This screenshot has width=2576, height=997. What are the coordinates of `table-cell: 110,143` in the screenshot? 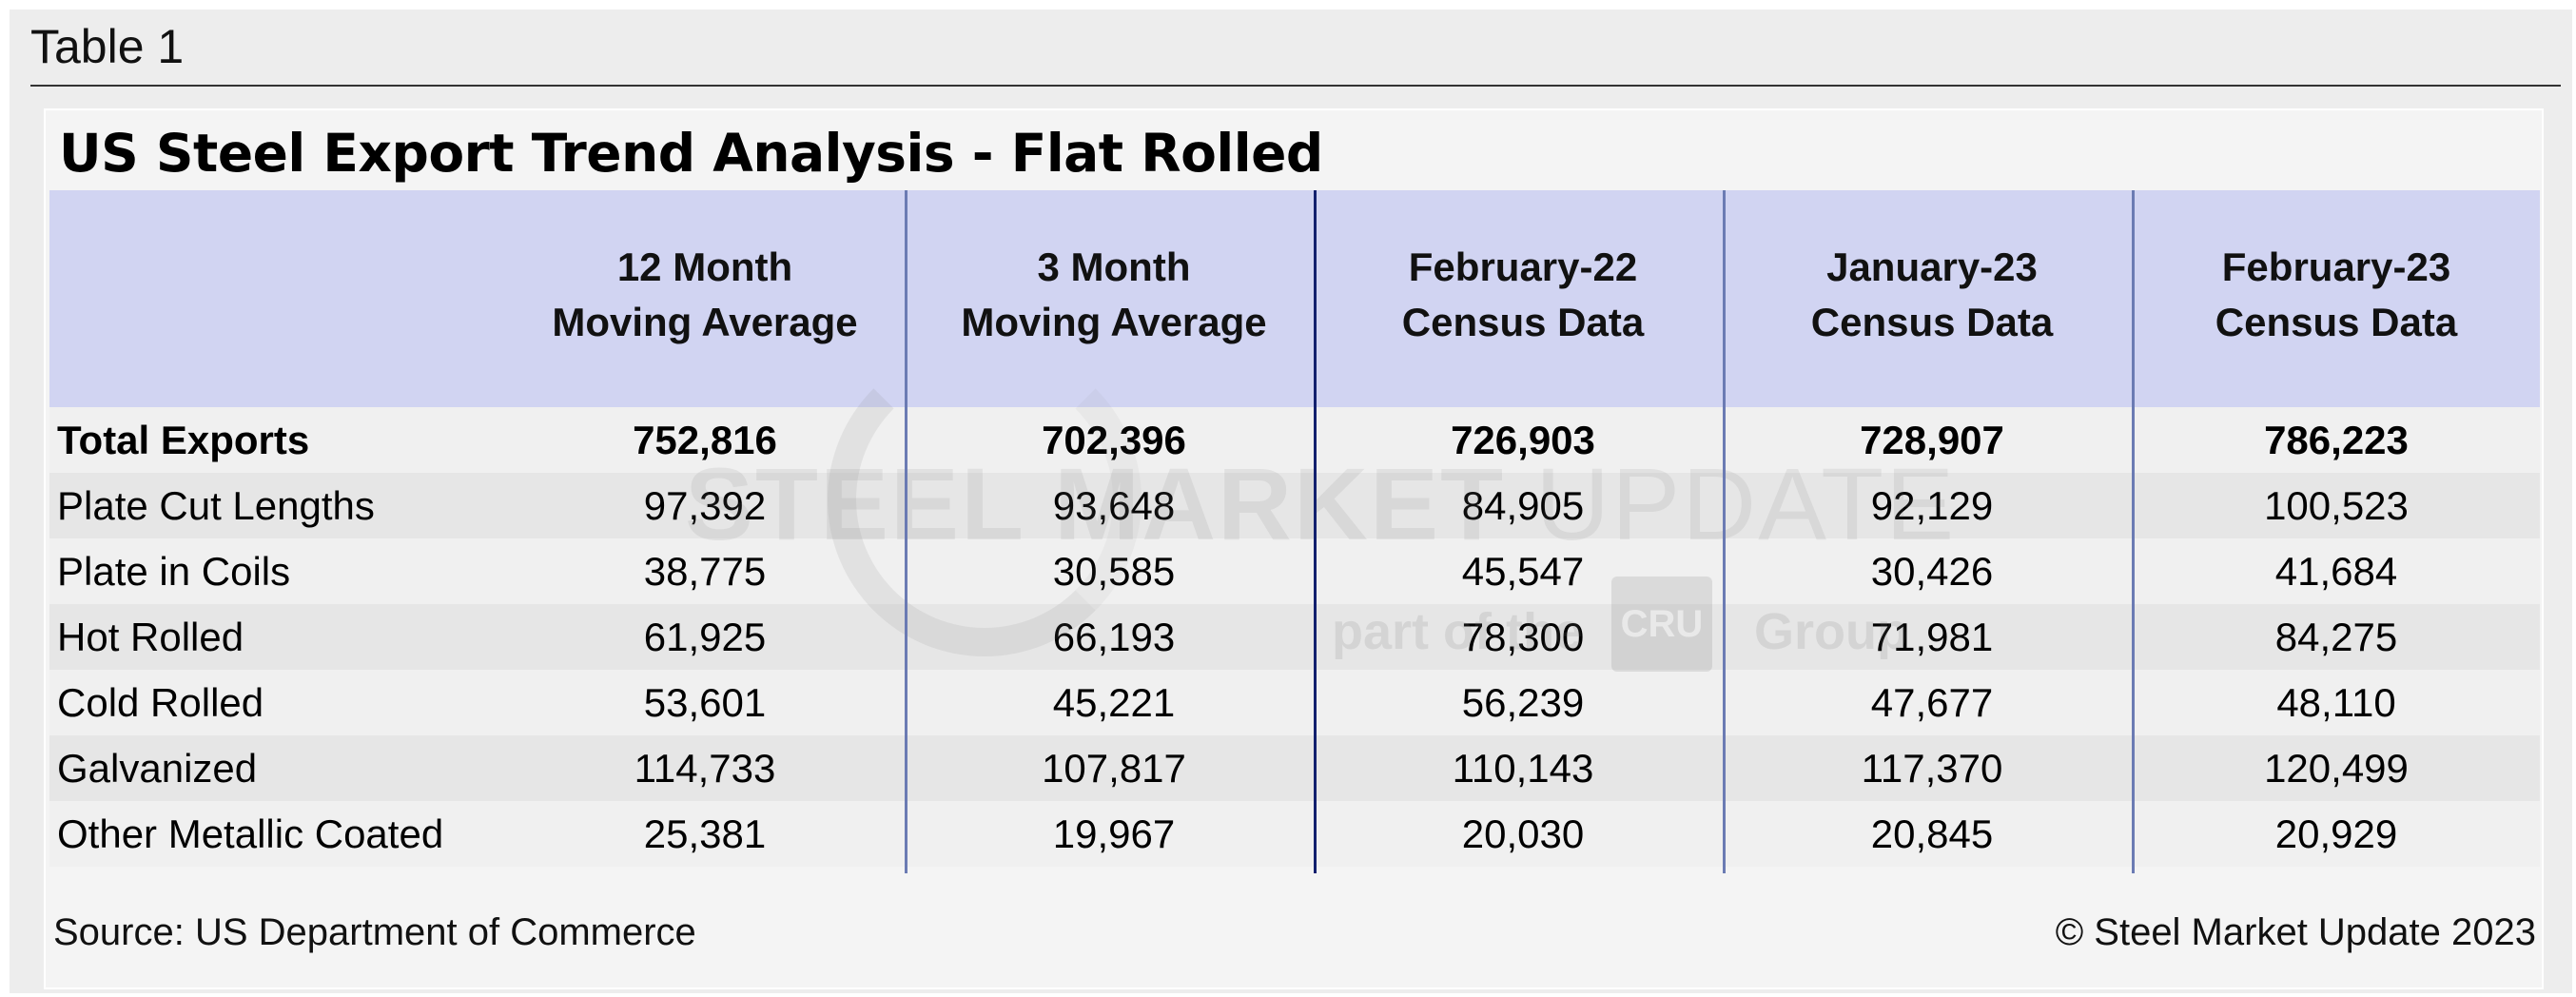 It's located at (1523, 768).